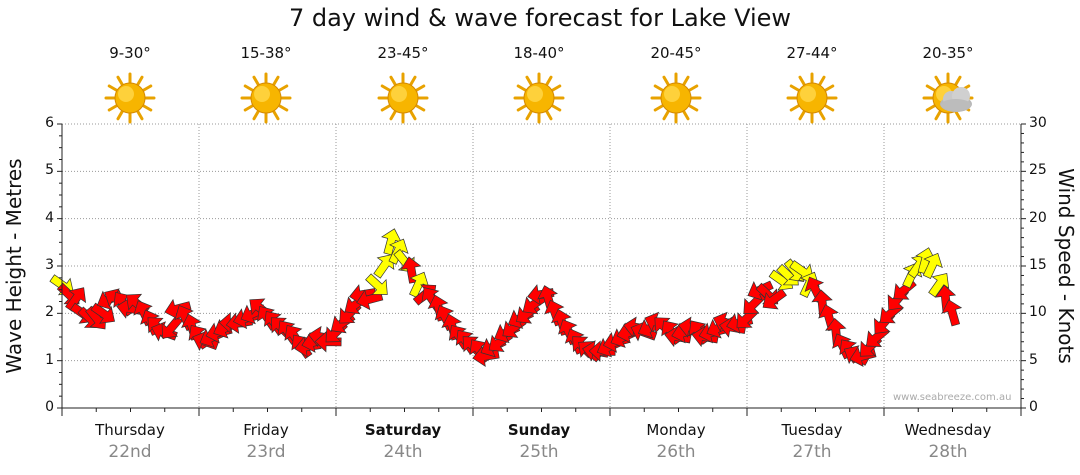  Describe the element at coordinates (812, 53) in the screenshot. I see `temp-tuesday: 27-44°` at that location.